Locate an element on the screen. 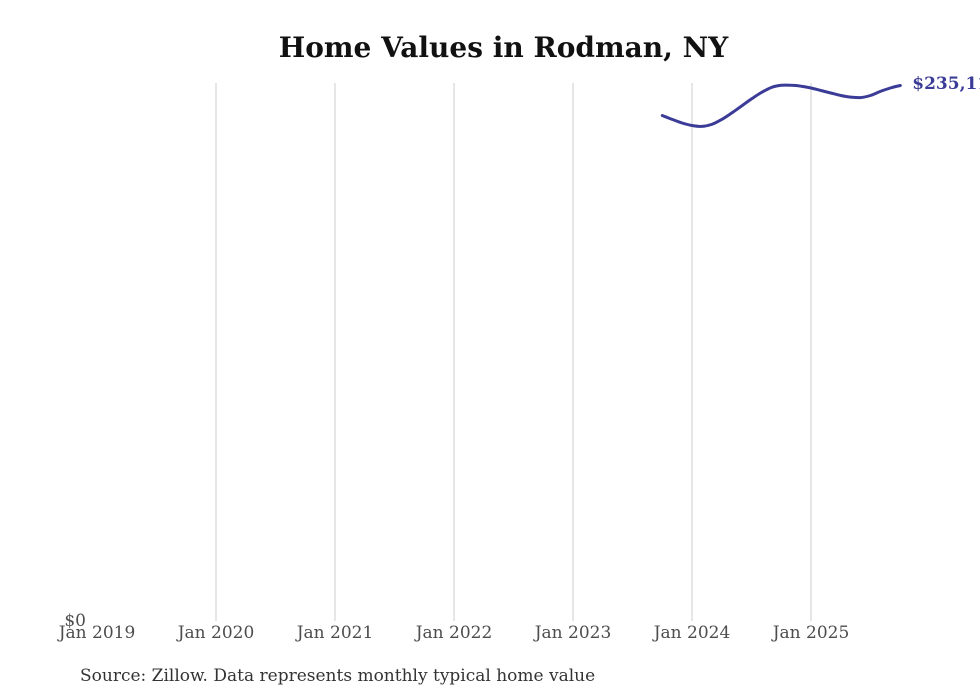  x-tick-label: Jan 2023 is located at coordinates (573, 633).